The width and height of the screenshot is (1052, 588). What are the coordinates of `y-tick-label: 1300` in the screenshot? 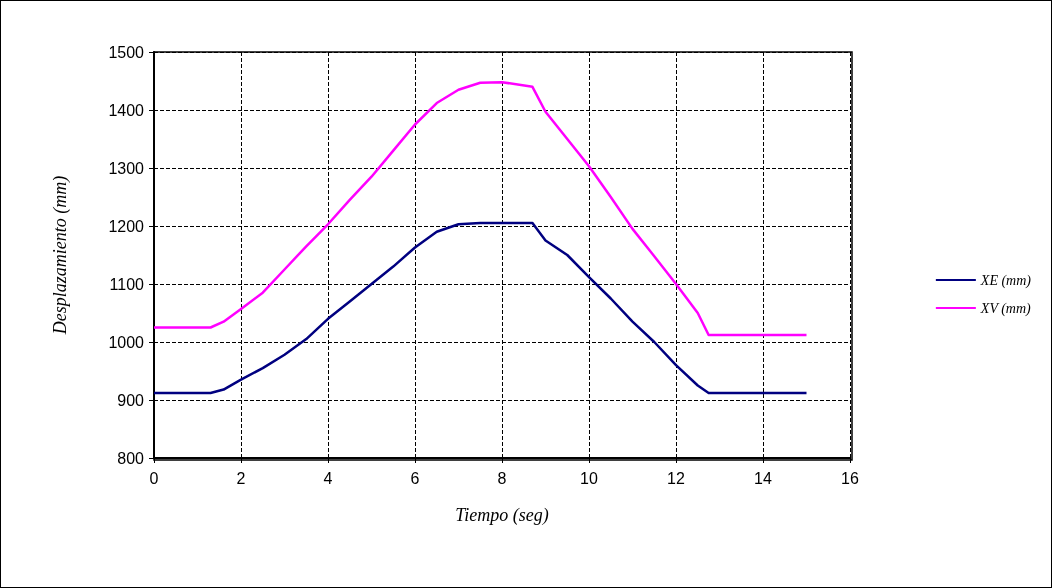 It's located at (126, 168).